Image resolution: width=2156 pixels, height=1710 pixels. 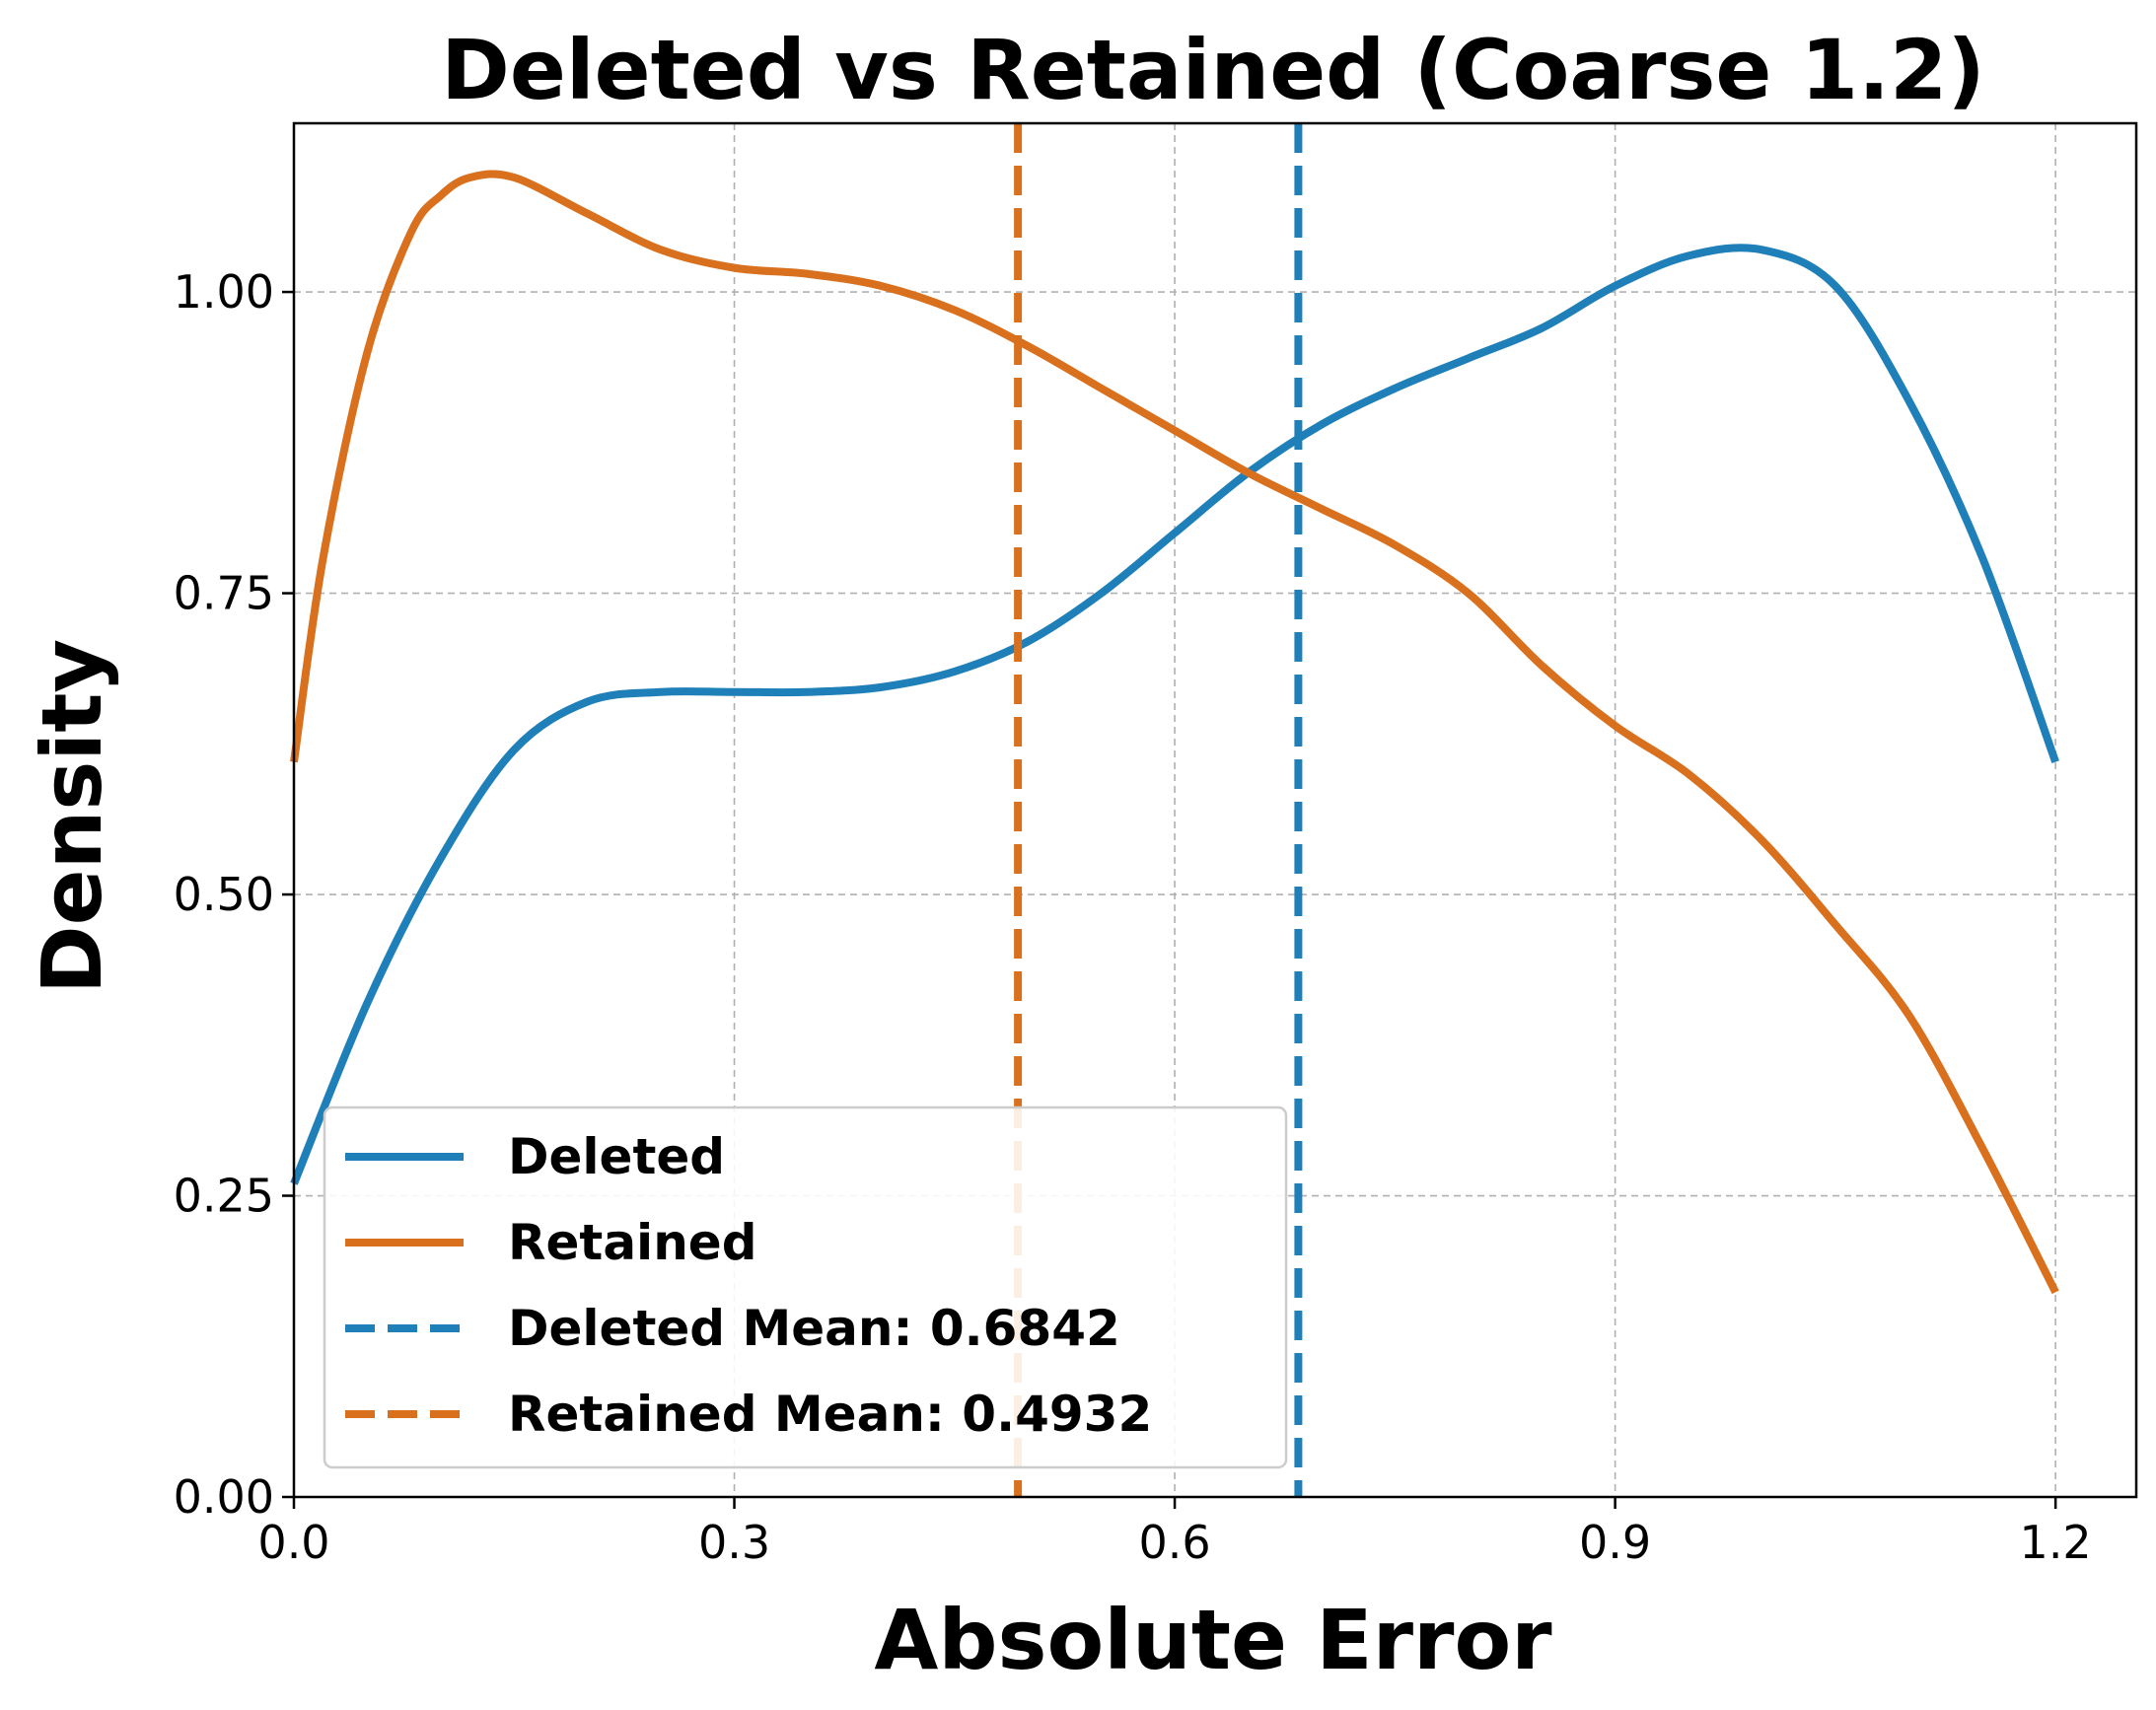 I want to click on legend-label: Deleted, so click(x=616, y=1156).